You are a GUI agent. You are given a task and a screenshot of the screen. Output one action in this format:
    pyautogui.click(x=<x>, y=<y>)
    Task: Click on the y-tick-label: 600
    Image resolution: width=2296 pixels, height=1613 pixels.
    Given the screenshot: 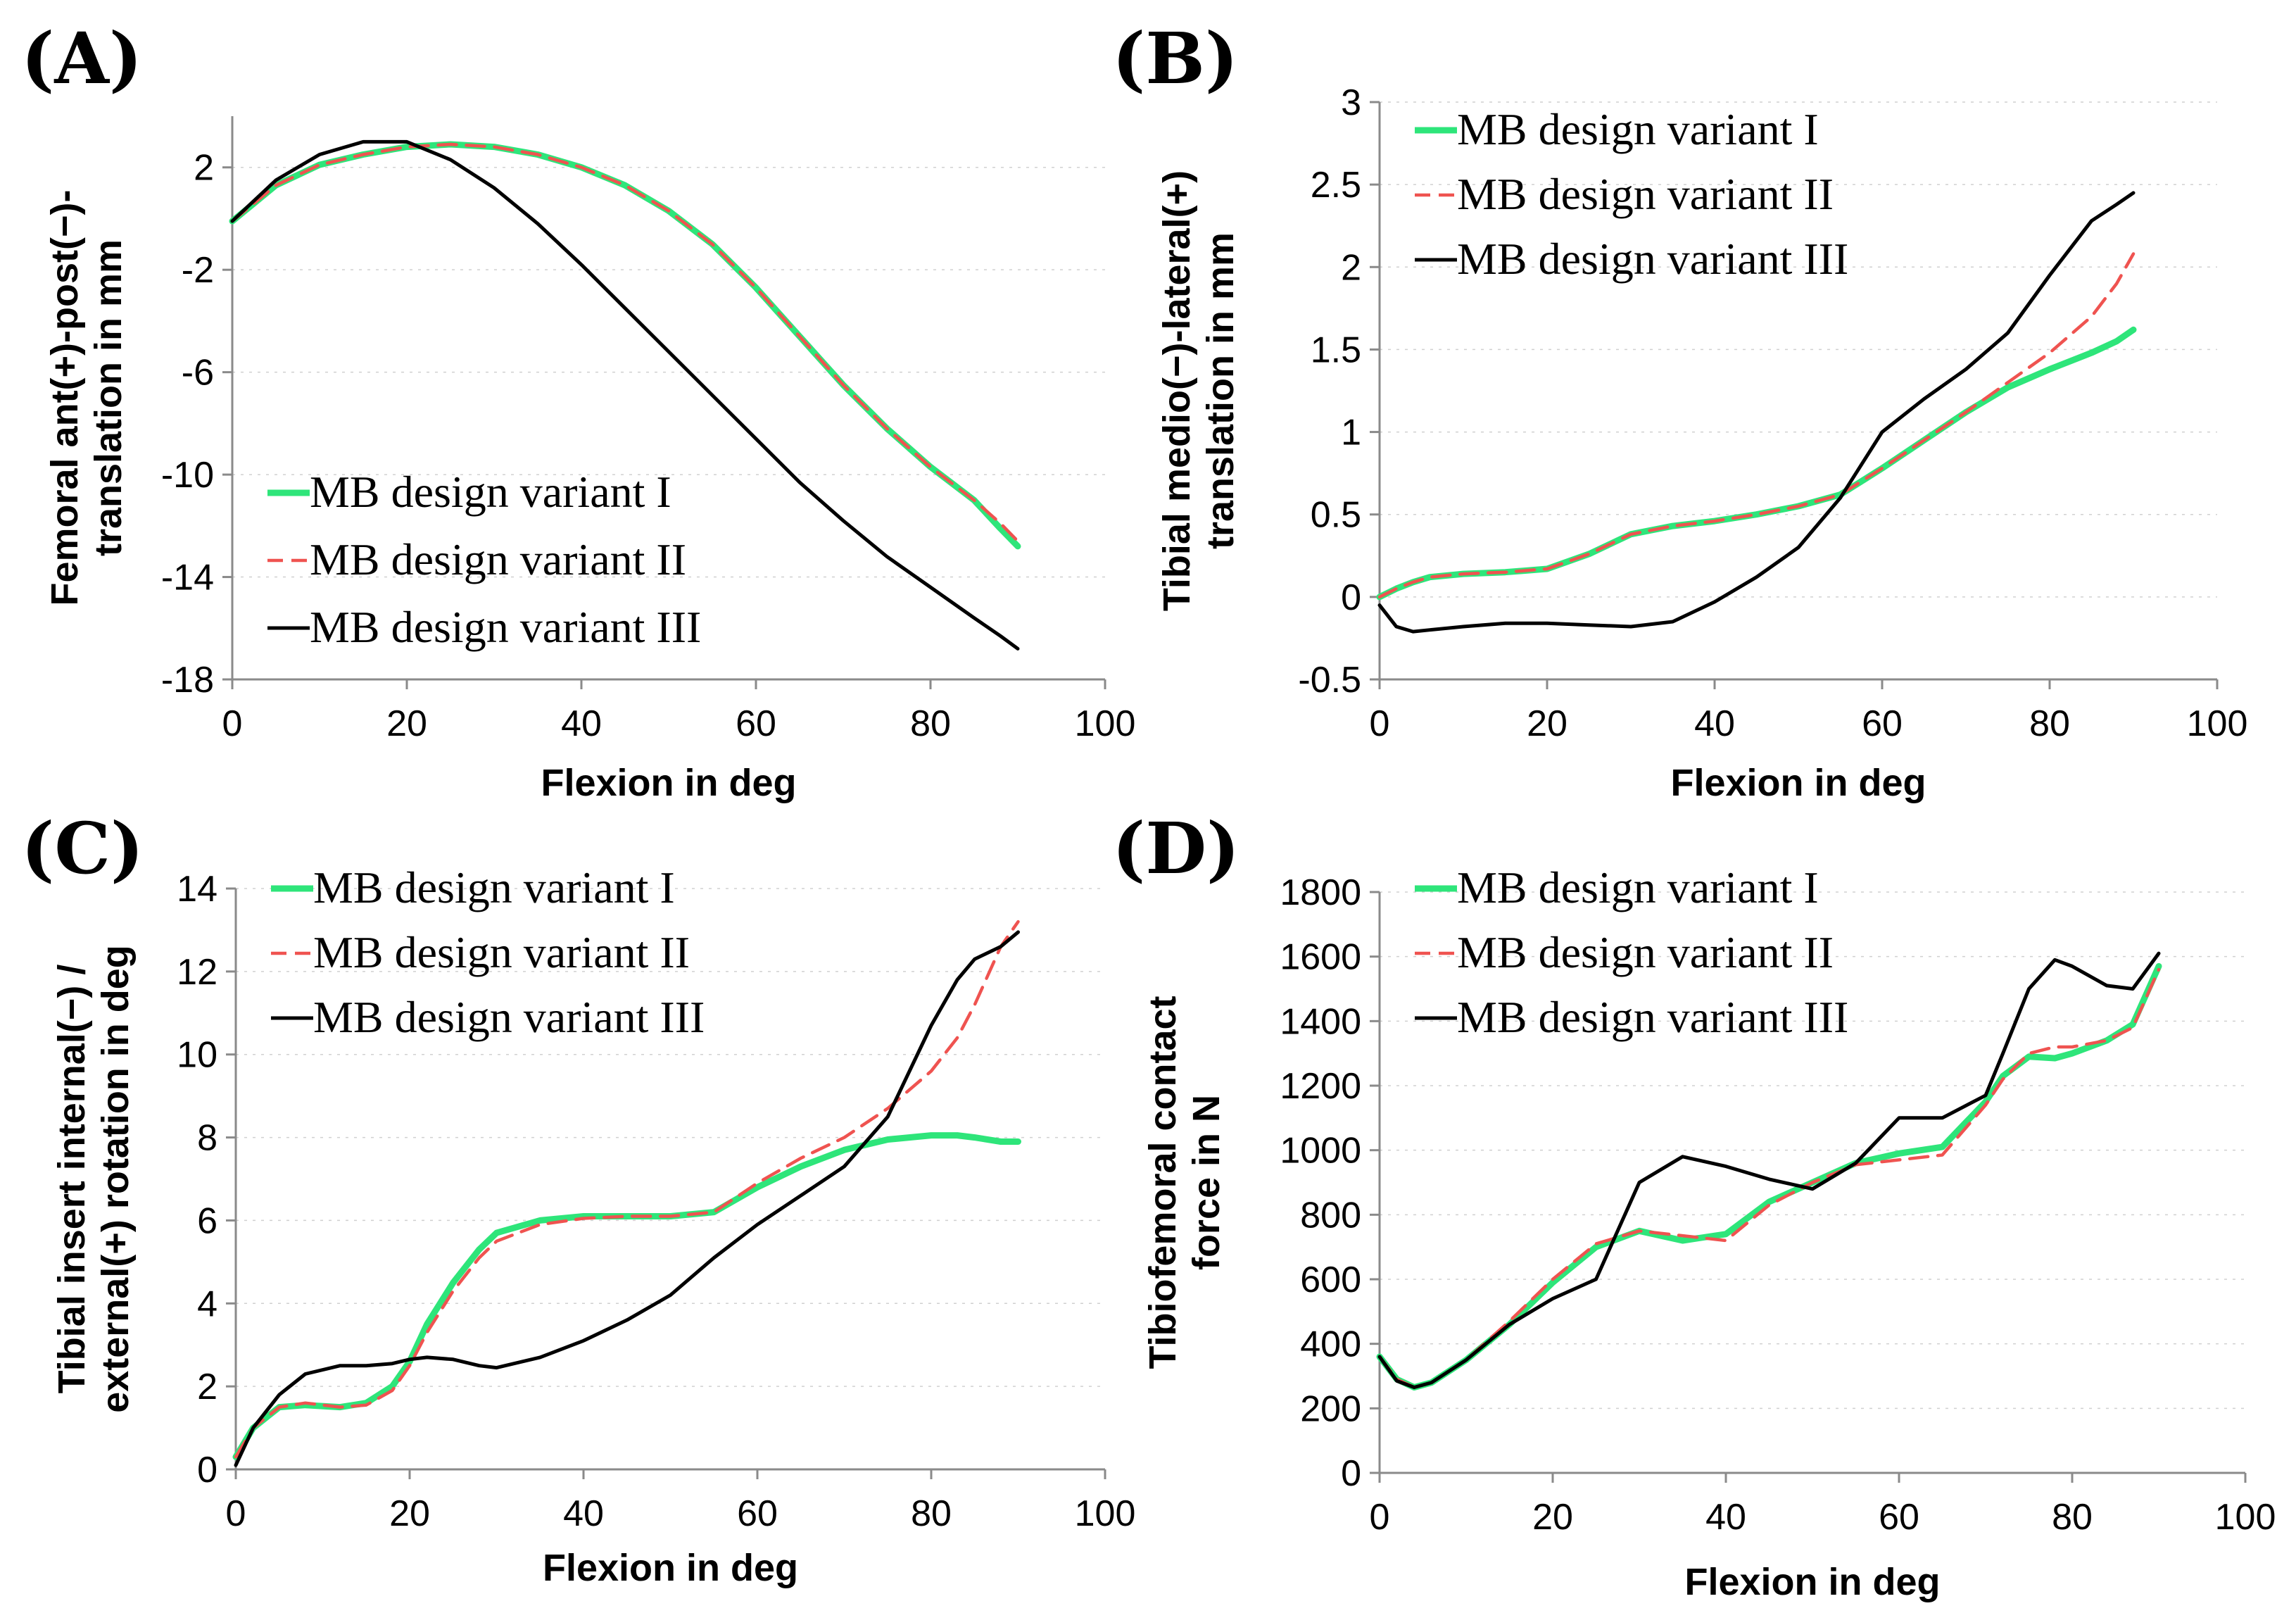 What is the action you would take?
    pyautogui.click(x=1330, y=1280)
    